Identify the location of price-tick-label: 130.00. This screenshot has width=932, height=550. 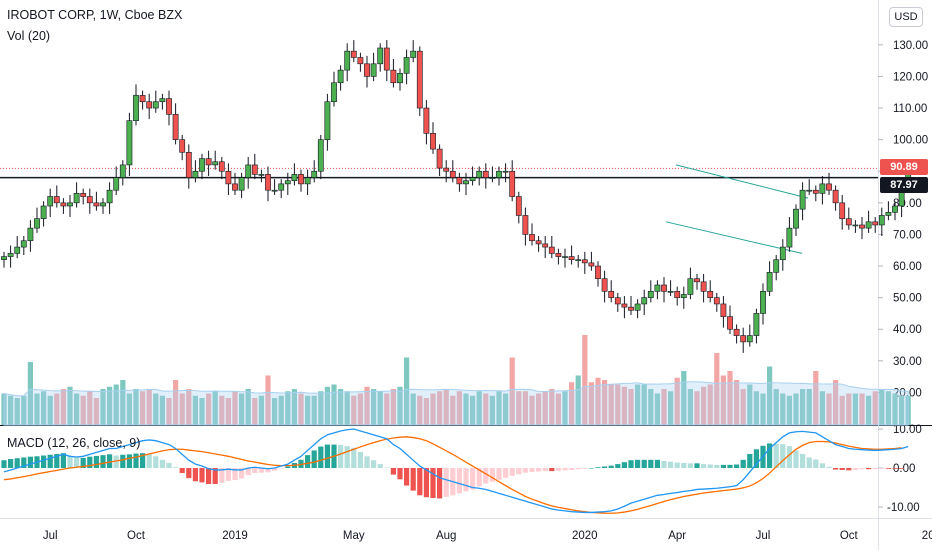
(910, 46).